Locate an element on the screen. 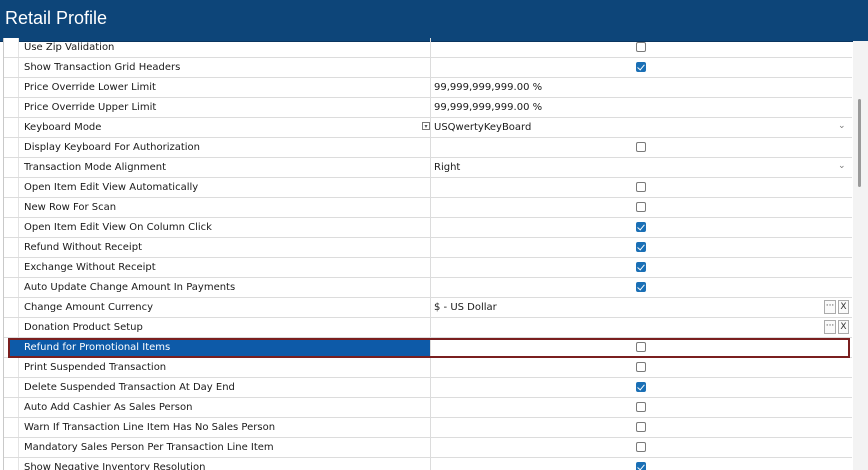 The image size is (868, 470). property-label: Open Item Edit View Automatically is located at coordinates (111, 187).